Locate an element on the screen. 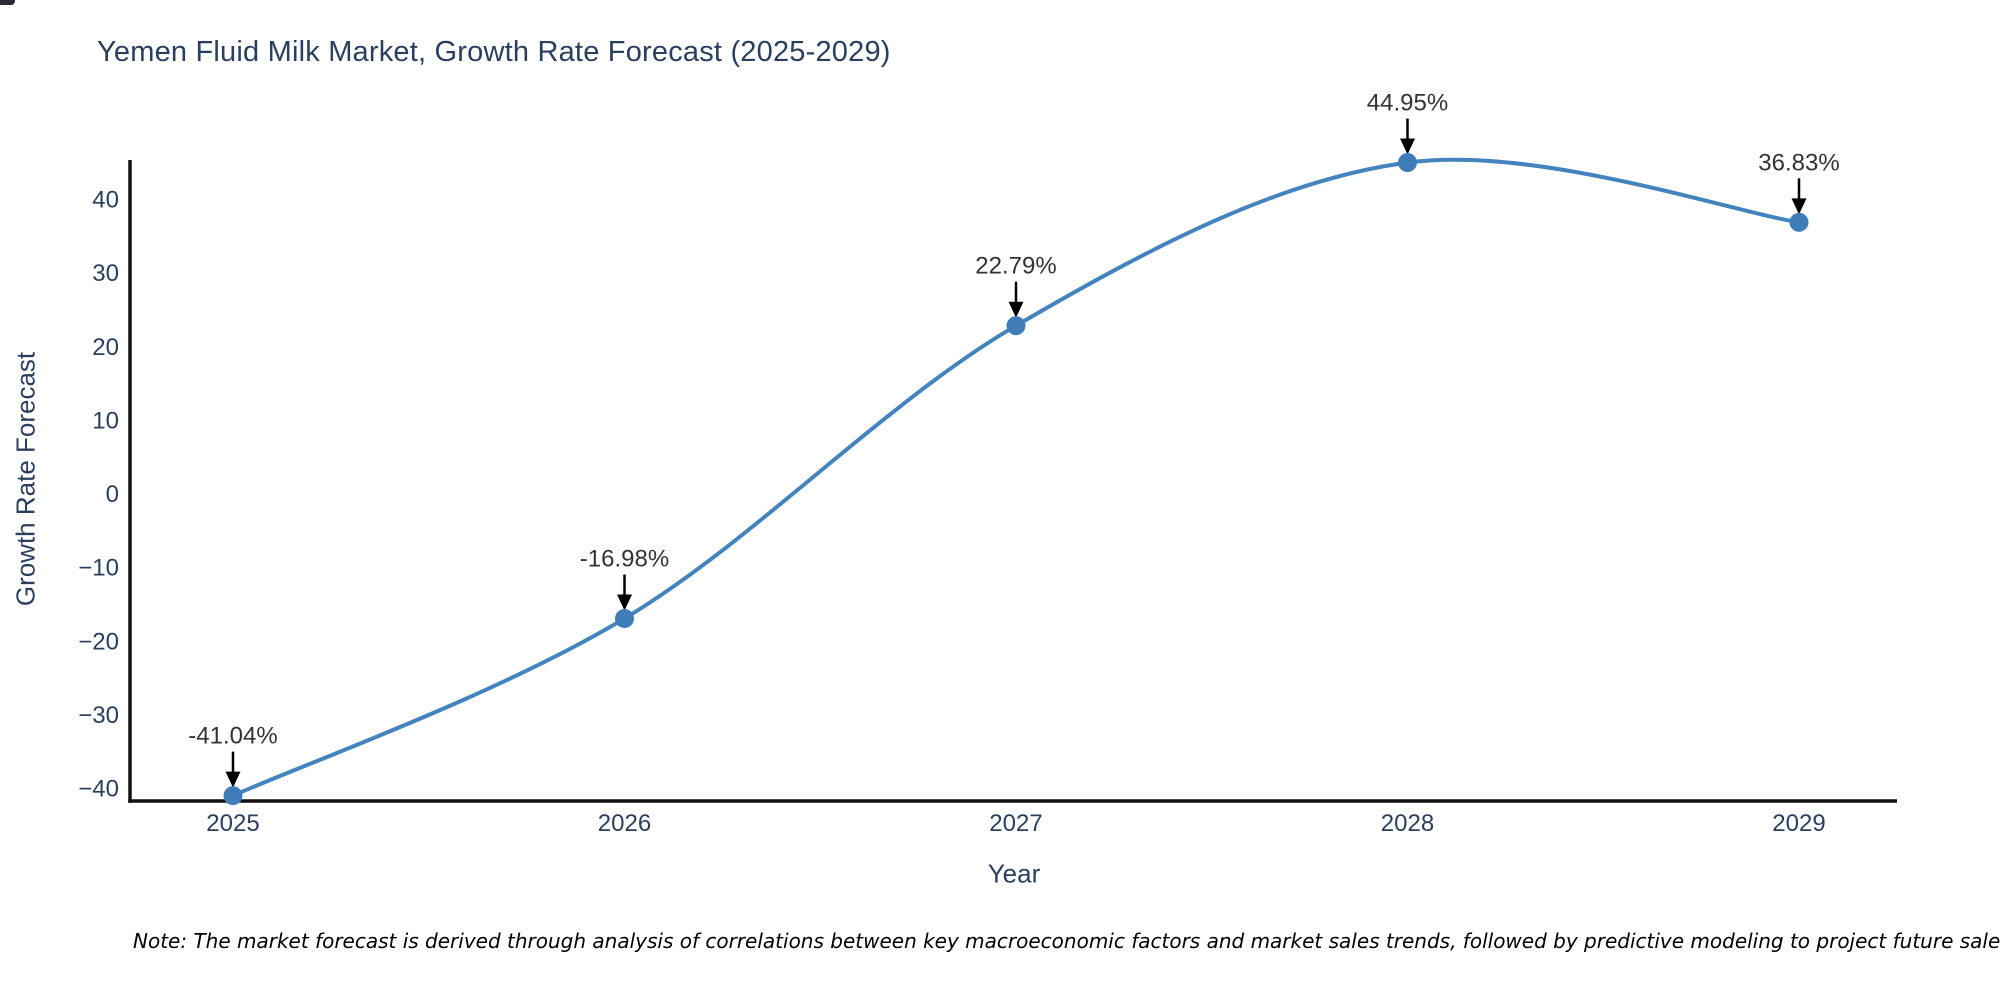 The height and width of the screenshot is (1000, 2000). y-tick-label: −20 is located at coordinates (98, 641).